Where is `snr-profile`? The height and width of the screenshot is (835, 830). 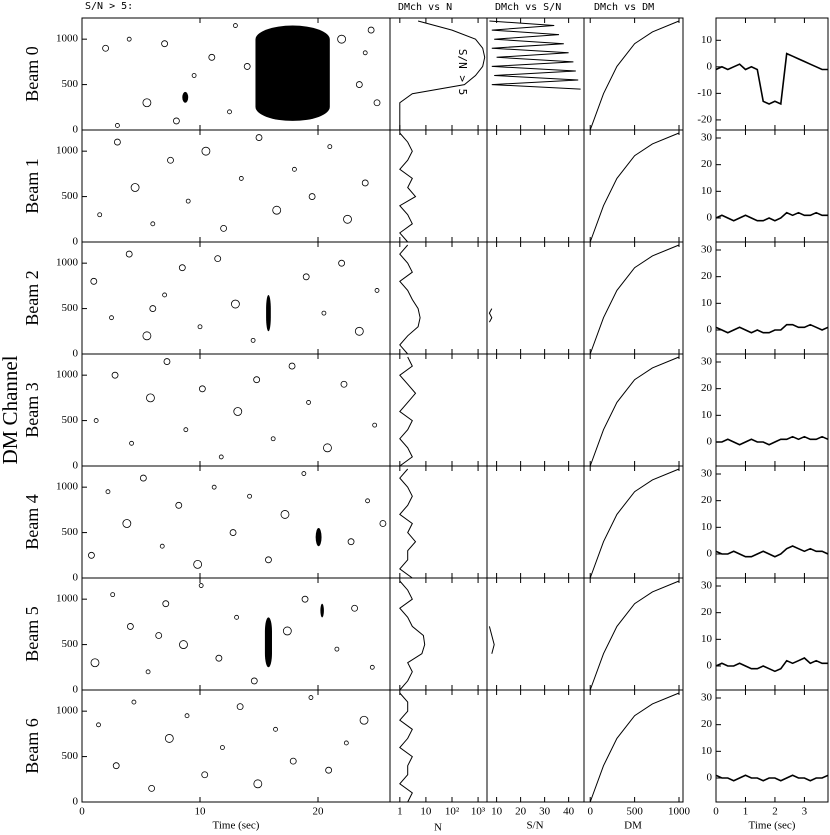
snr-profile is located at coordinates (535, 55).